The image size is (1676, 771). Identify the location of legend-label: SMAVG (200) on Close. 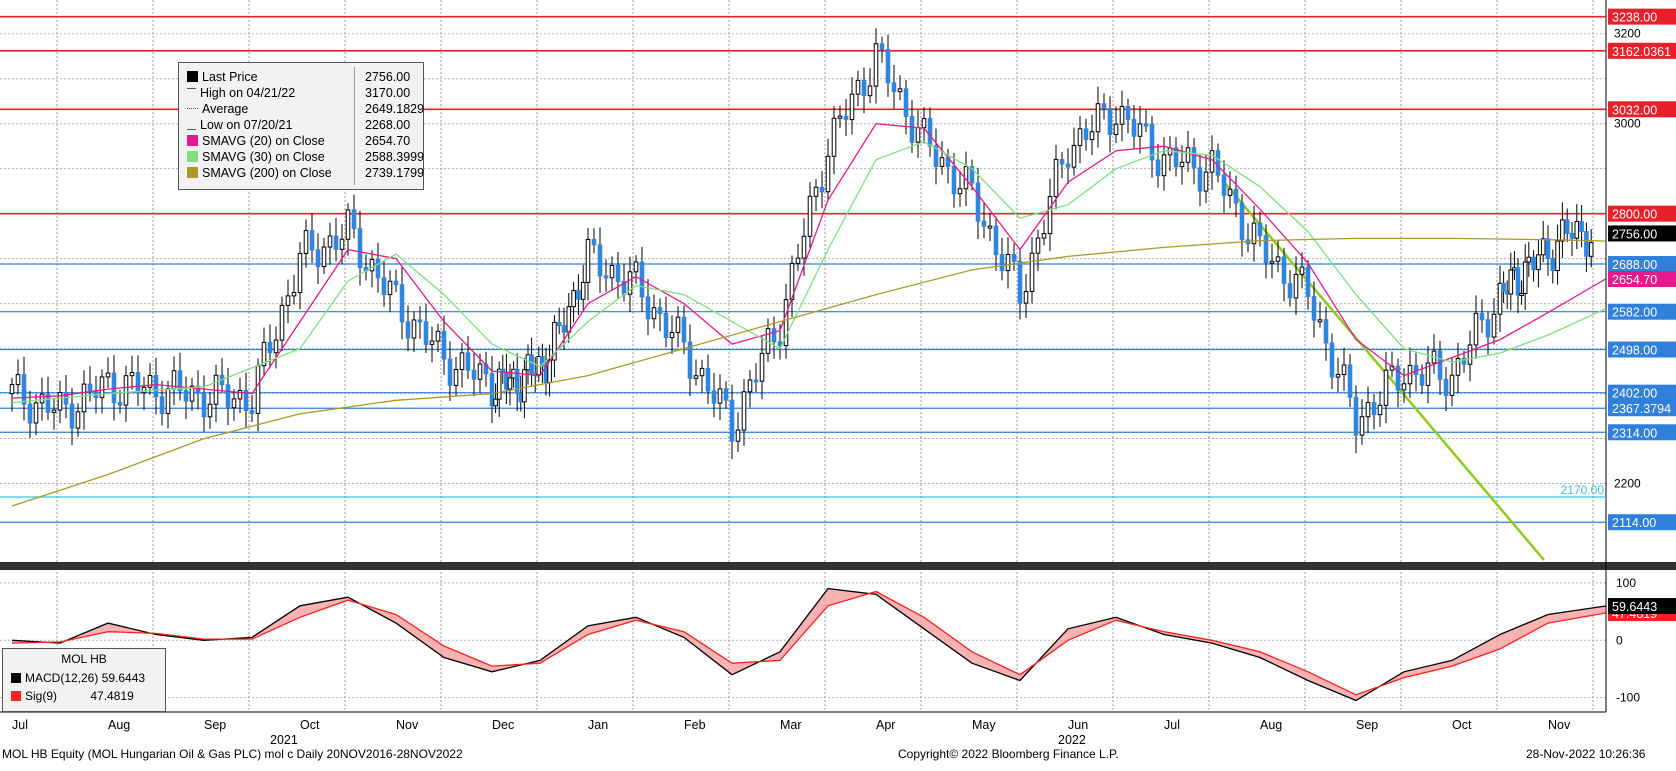
(267, 173).